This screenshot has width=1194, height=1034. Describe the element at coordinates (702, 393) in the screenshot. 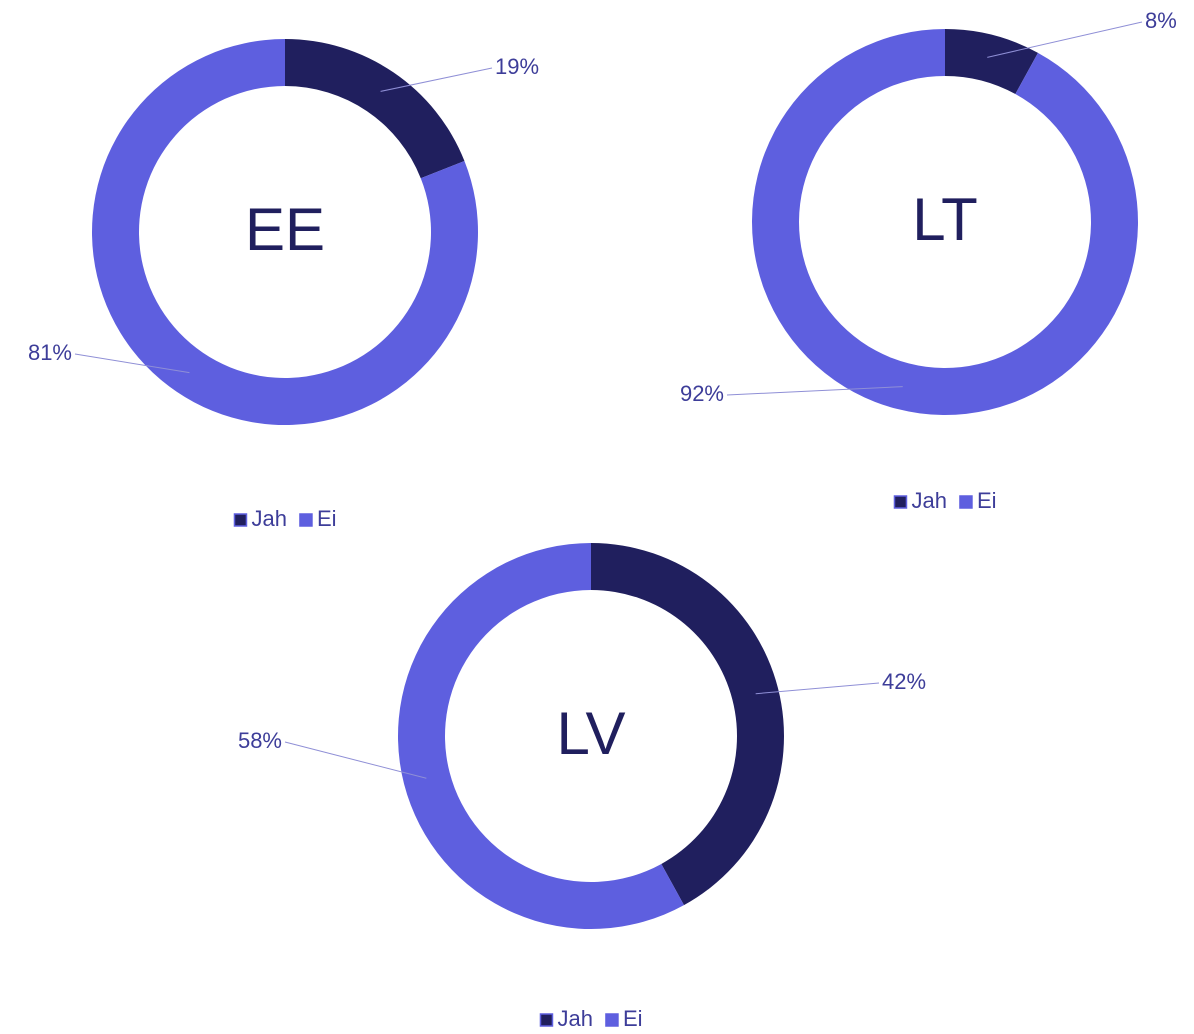

I see `value-label: 92%` at that location.